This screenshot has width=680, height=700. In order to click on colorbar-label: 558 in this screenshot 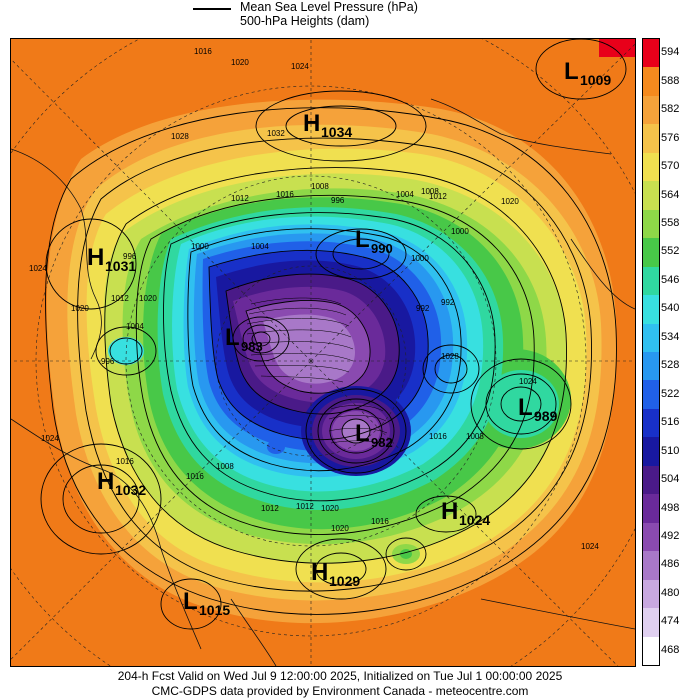, I will do `click(670, 222)`.